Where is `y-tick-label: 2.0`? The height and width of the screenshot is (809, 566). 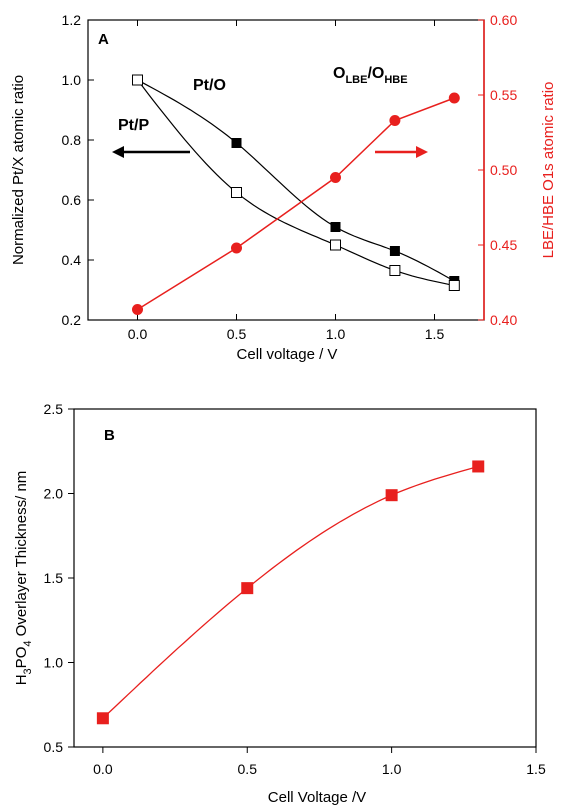
y-tick-label: 2.0 is located at coordinates (54, 494).